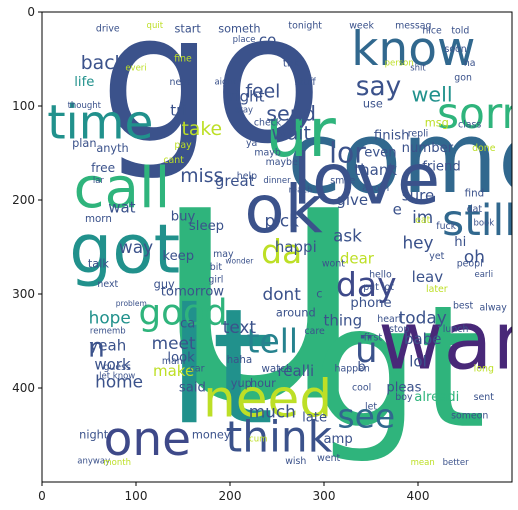 The width and height of the screenshot is (518, 510). Describe the element at coordinates (112, 365) in the screenshot. I see `cloud-word: work` at that location.